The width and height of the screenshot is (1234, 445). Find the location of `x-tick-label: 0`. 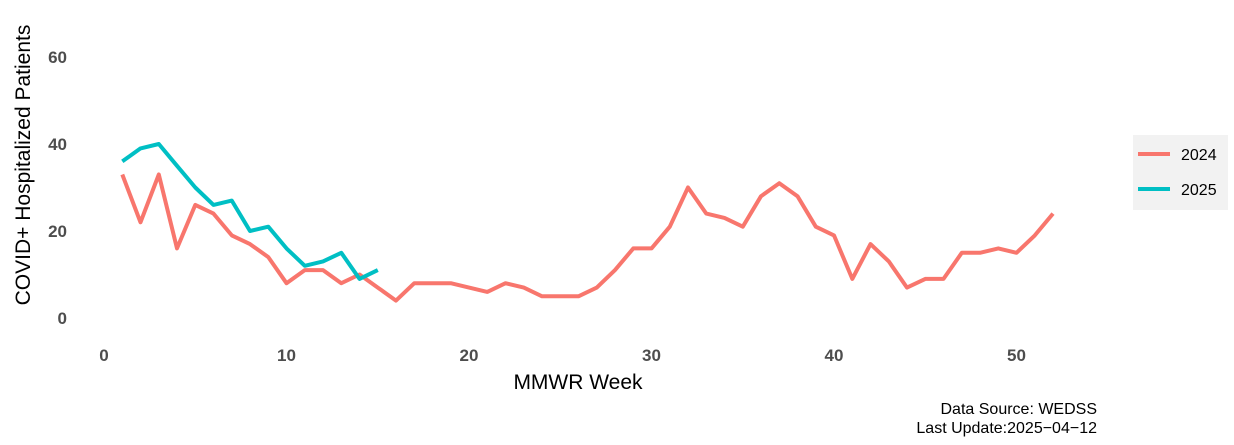

x-tick-label: 0 is located at coordinates (103, 355).